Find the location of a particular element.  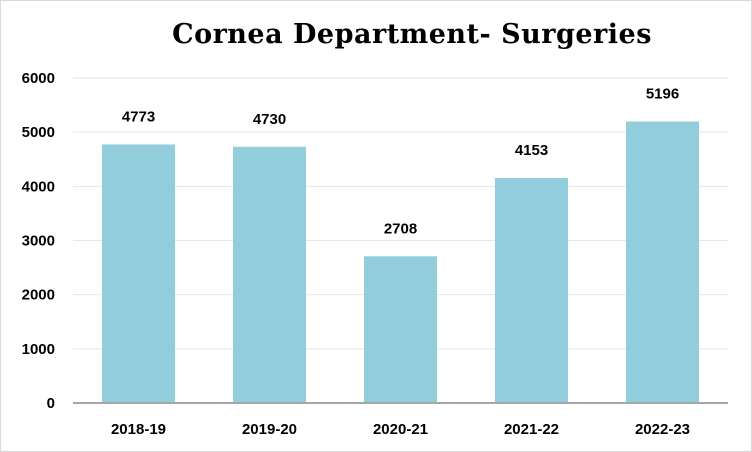

y-tick-label: 0 is located at coordinates (51, 403).